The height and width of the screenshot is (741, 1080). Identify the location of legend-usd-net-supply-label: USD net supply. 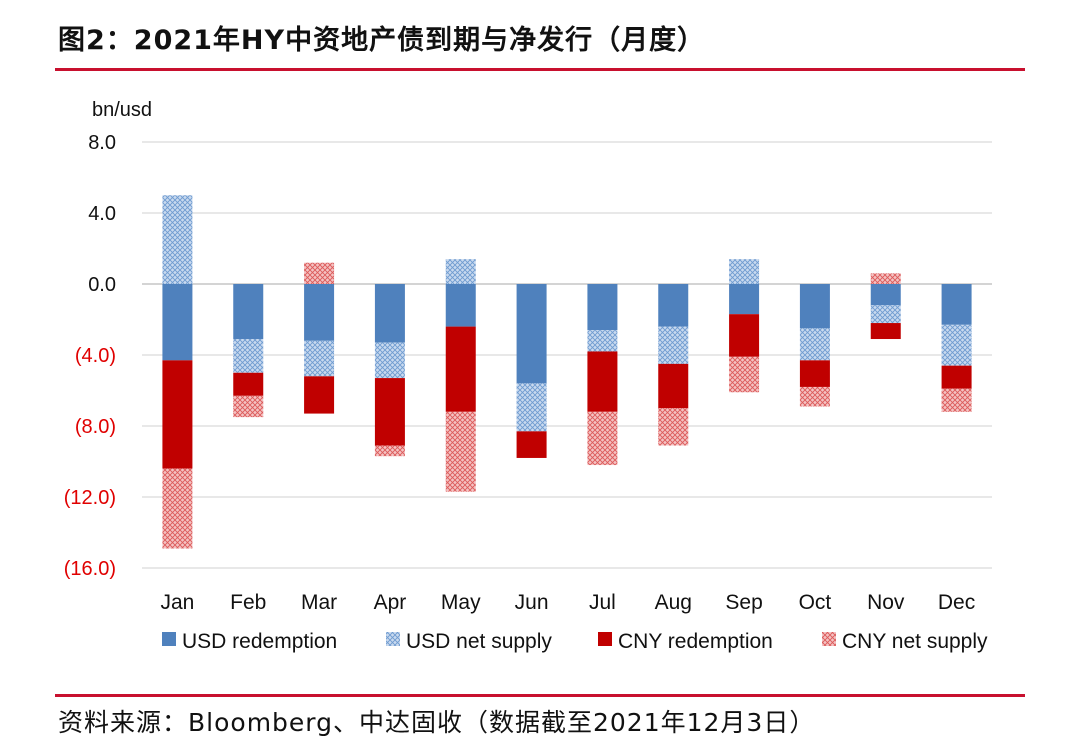
(479, 641).